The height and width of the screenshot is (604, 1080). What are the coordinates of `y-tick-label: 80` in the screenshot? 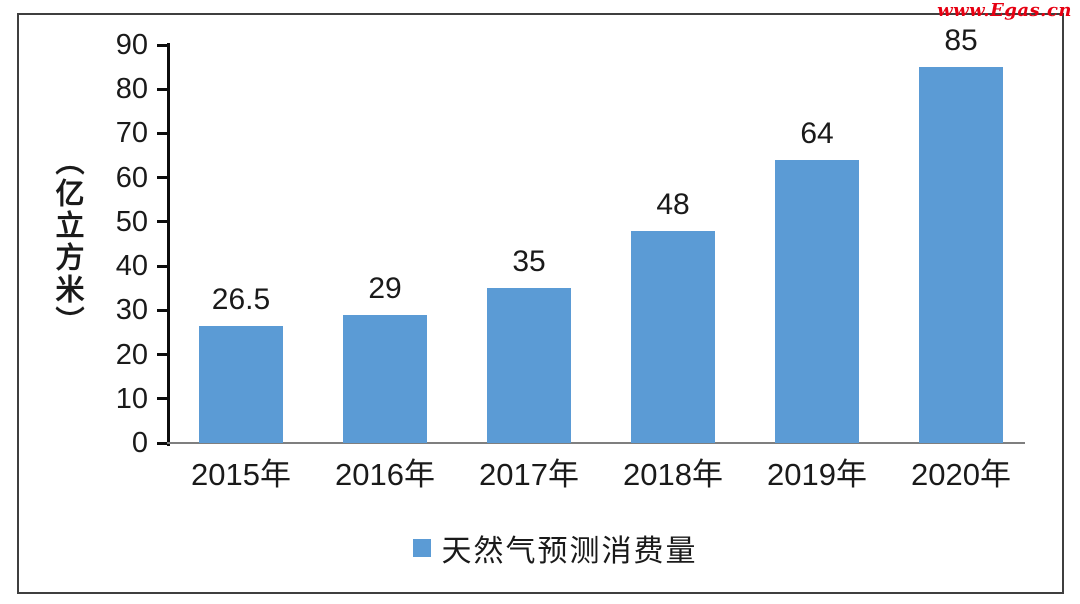 It's located at (131, 89).